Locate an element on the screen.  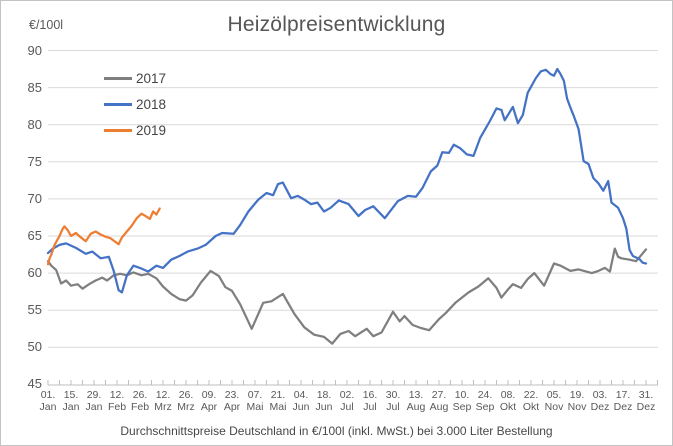
x-tick-label: 26. Mrz is located at coordinates (186, 401).